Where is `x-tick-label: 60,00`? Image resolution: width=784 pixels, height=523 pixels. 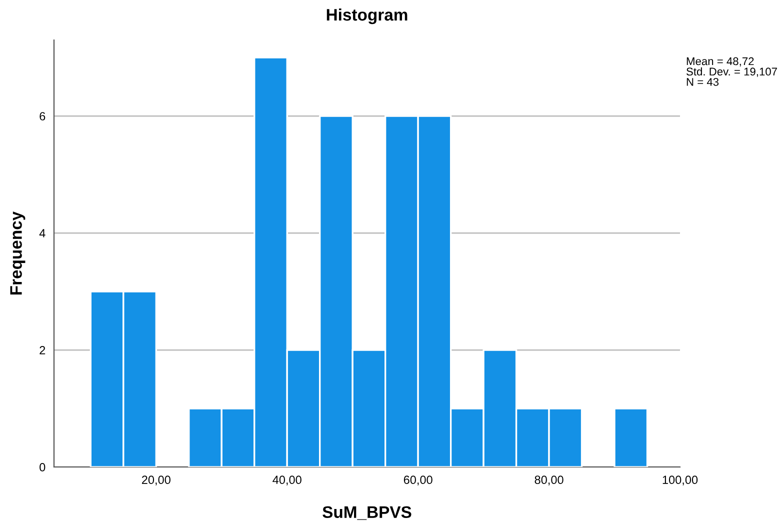
x-tick-label: 60,00 is located at coordinates (418, 481).